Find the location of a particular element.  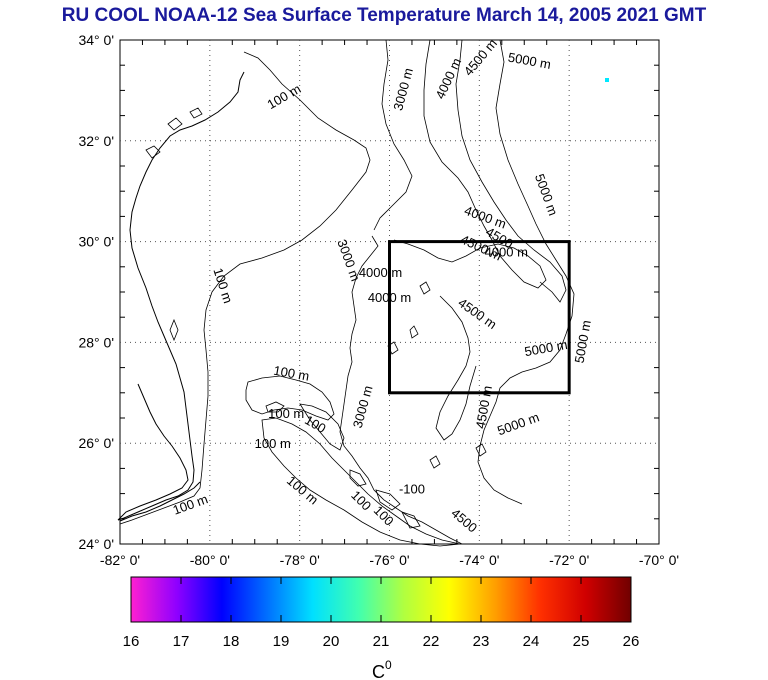

isobath-4500m-south is located at coordinates (456, 368).